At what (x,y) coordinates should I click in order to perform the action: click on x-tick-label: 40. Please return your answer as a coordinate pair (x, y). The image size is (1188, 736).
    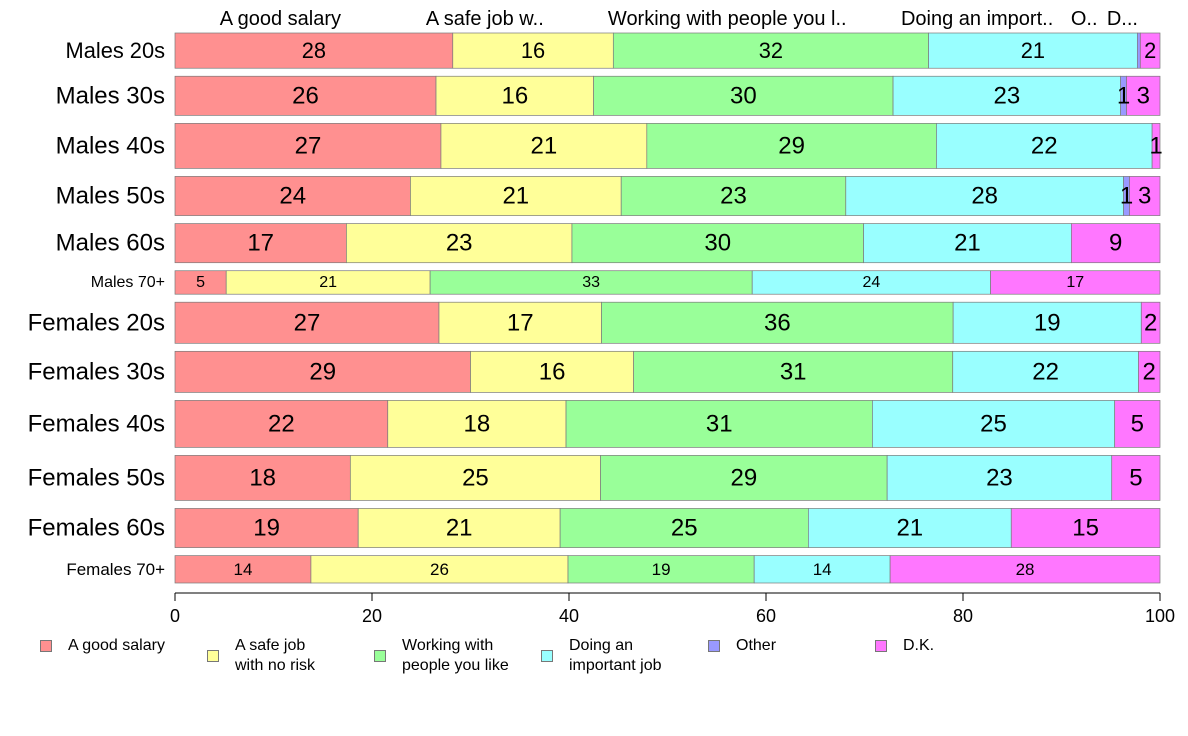
    Looking at the image, I should click on (569, 616).